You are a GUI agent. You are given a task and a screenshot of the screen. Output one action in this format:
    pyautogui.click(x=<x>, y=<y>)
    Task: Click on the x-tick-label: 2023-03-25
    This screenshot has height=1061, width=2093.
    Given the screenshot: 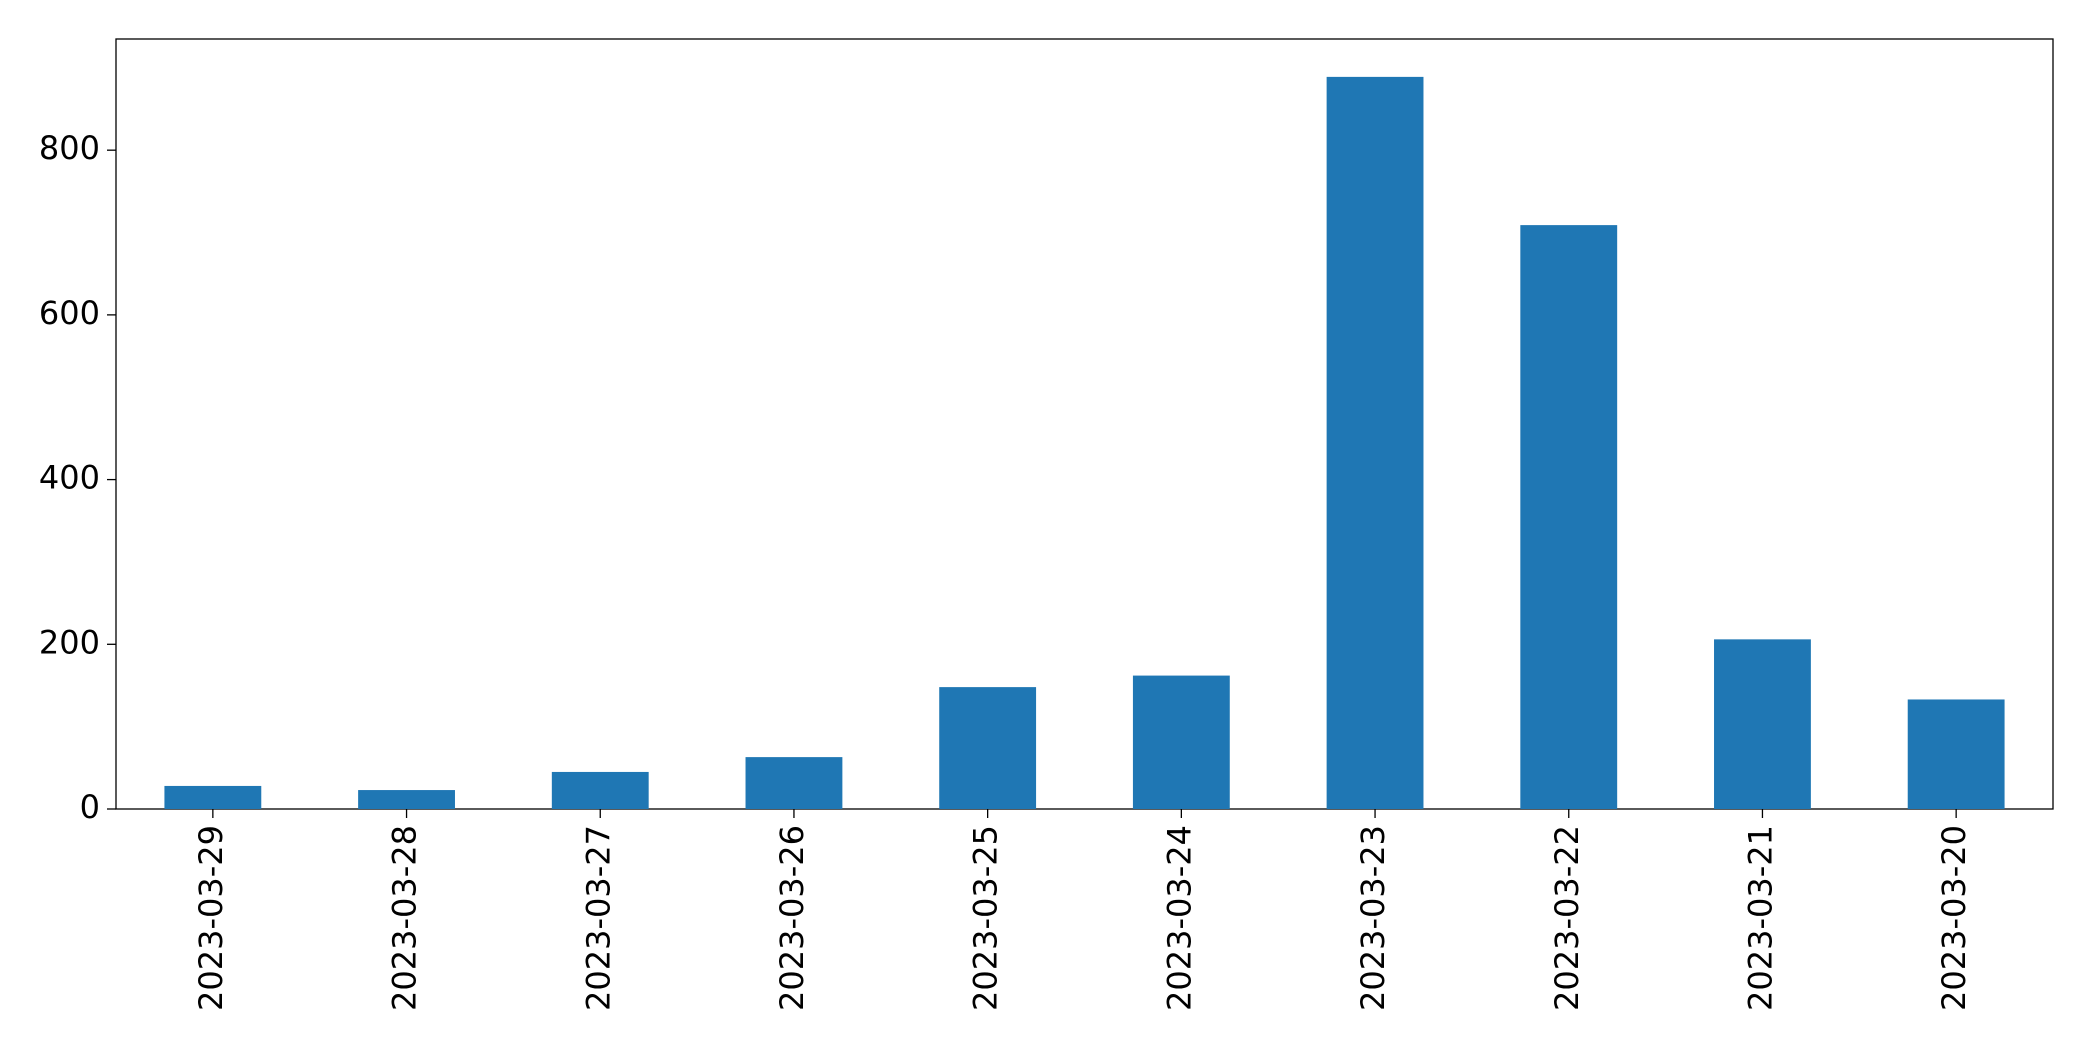 What is the action you would take?
    pyautogui.click(x=986, y=918)
    